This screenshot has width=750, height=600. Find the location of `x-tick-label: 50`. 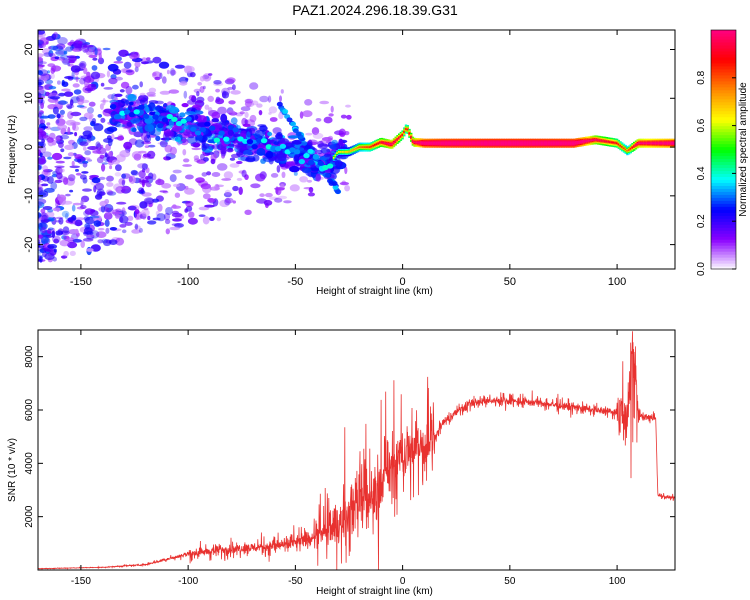

x-tick-label: 50 is located at coordinates (510, 282).